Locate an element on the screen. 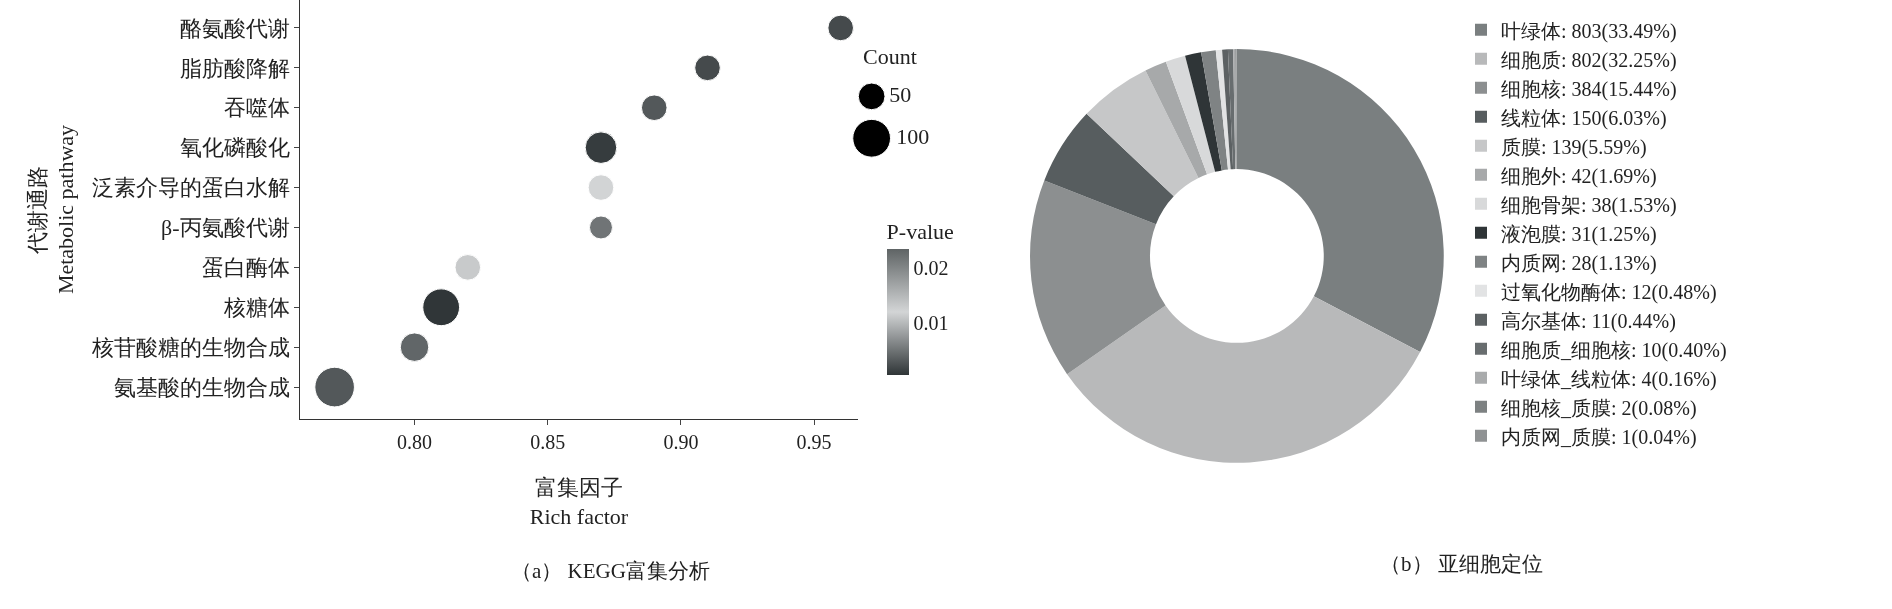 Image resolution: width=1892 pixels, height=609 pixels. legend-label: 线粒体: 150(6.03%) is located at coordinates (1584, 118).